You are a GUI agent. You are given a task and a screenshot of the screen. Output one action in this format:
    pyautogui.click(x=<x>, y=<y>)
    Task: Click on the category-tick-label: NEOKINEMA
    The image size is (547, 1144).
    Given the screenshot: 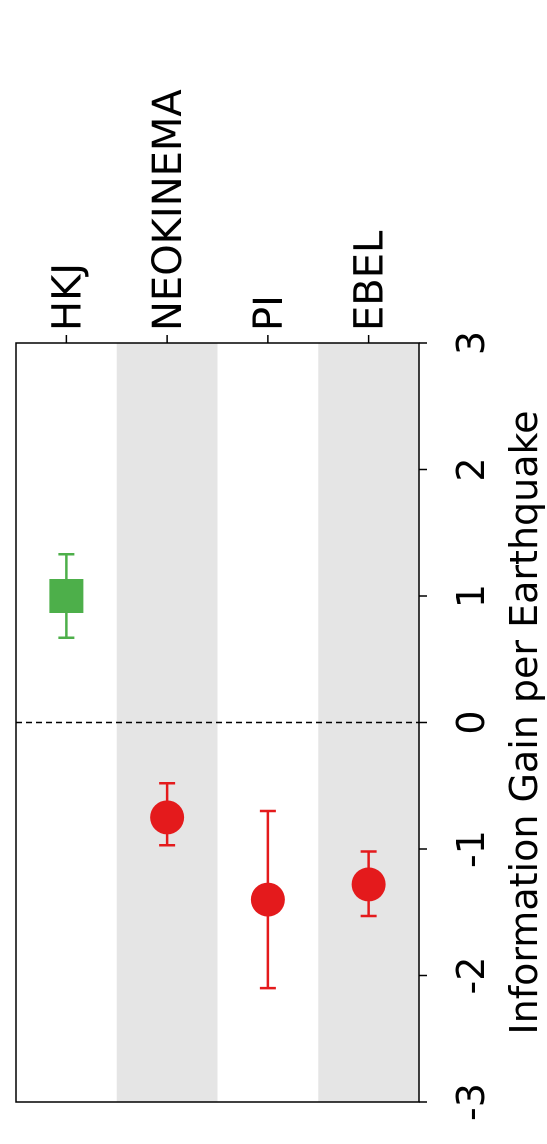 What is the action you would take?
    pyautogui.click(x=168, y=210)
    